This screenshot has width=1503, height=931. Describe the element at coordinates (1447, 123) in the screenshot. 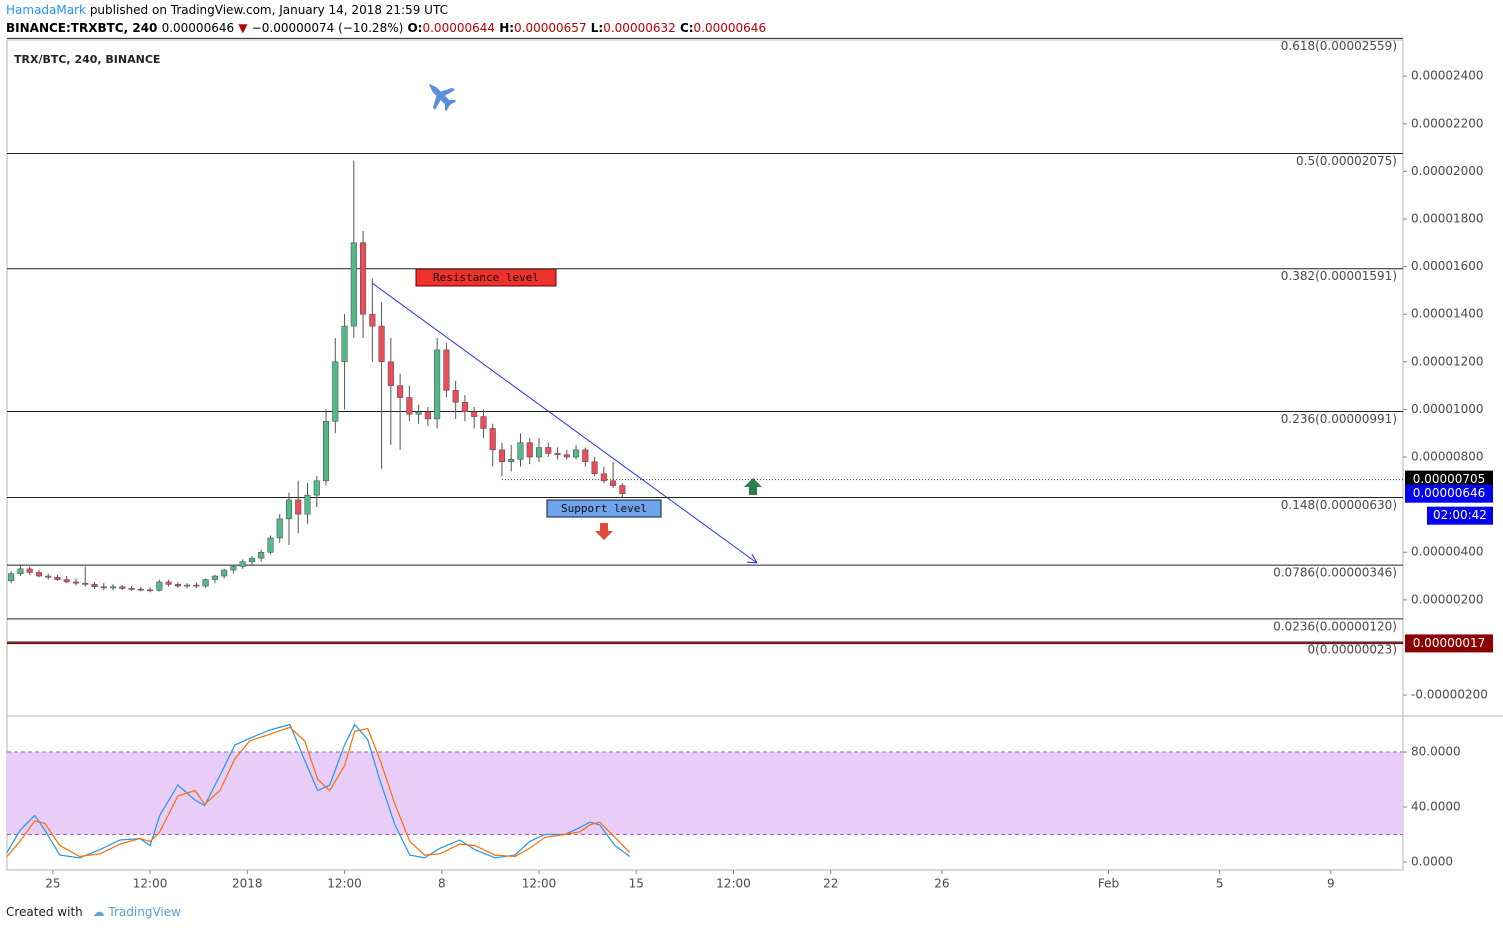

I see `y-tick-label: 0.00002200` at that location.